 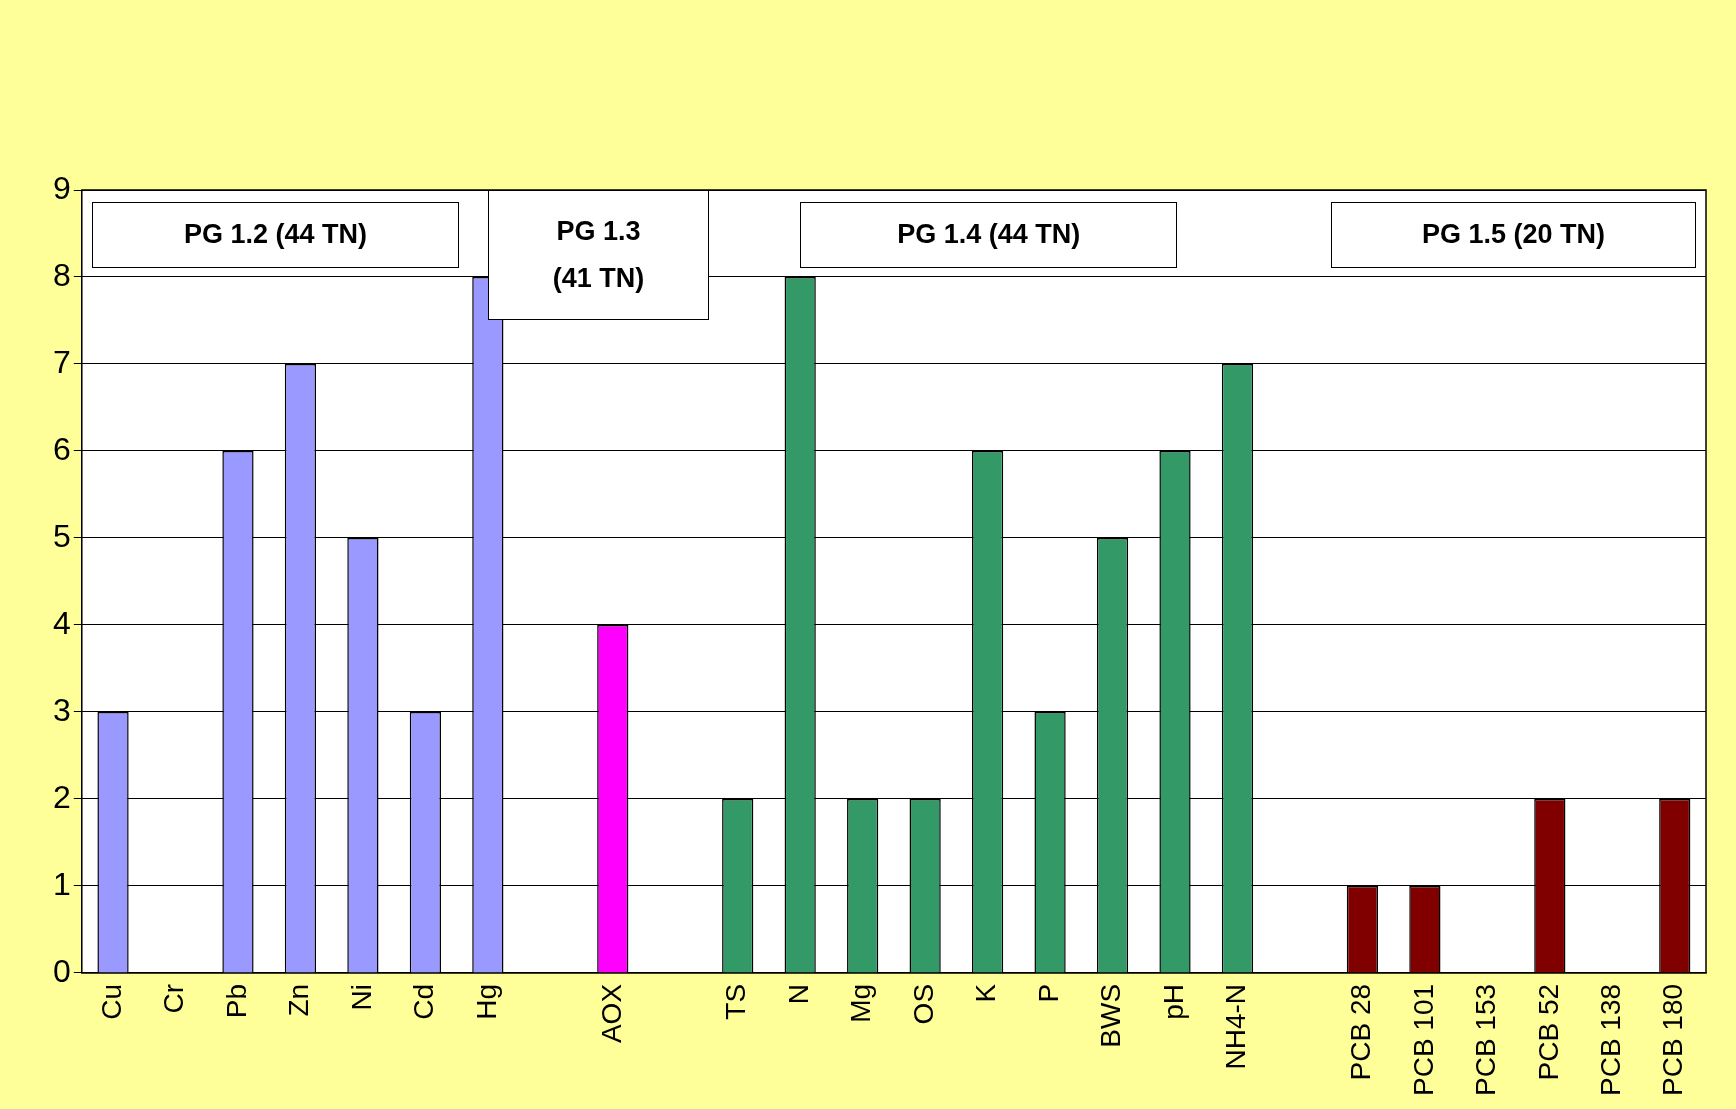 I want to click on label-box: PG 1.5 (20 TN), so click(x=1513, y=235).